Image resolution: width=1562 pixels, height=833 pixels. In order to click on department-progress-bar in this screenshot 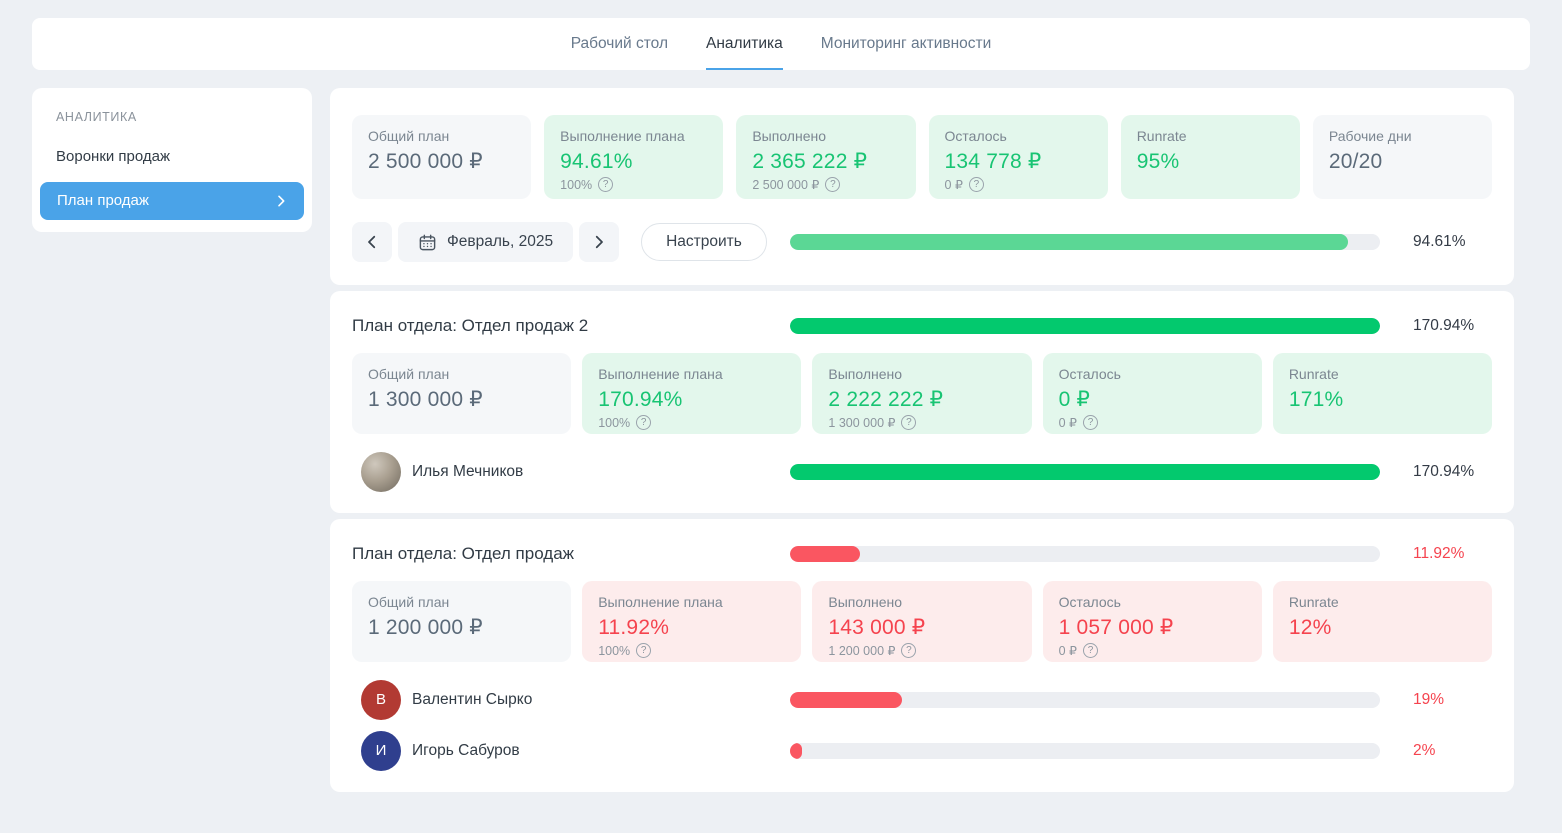, I will do `click(1085, 554)`.